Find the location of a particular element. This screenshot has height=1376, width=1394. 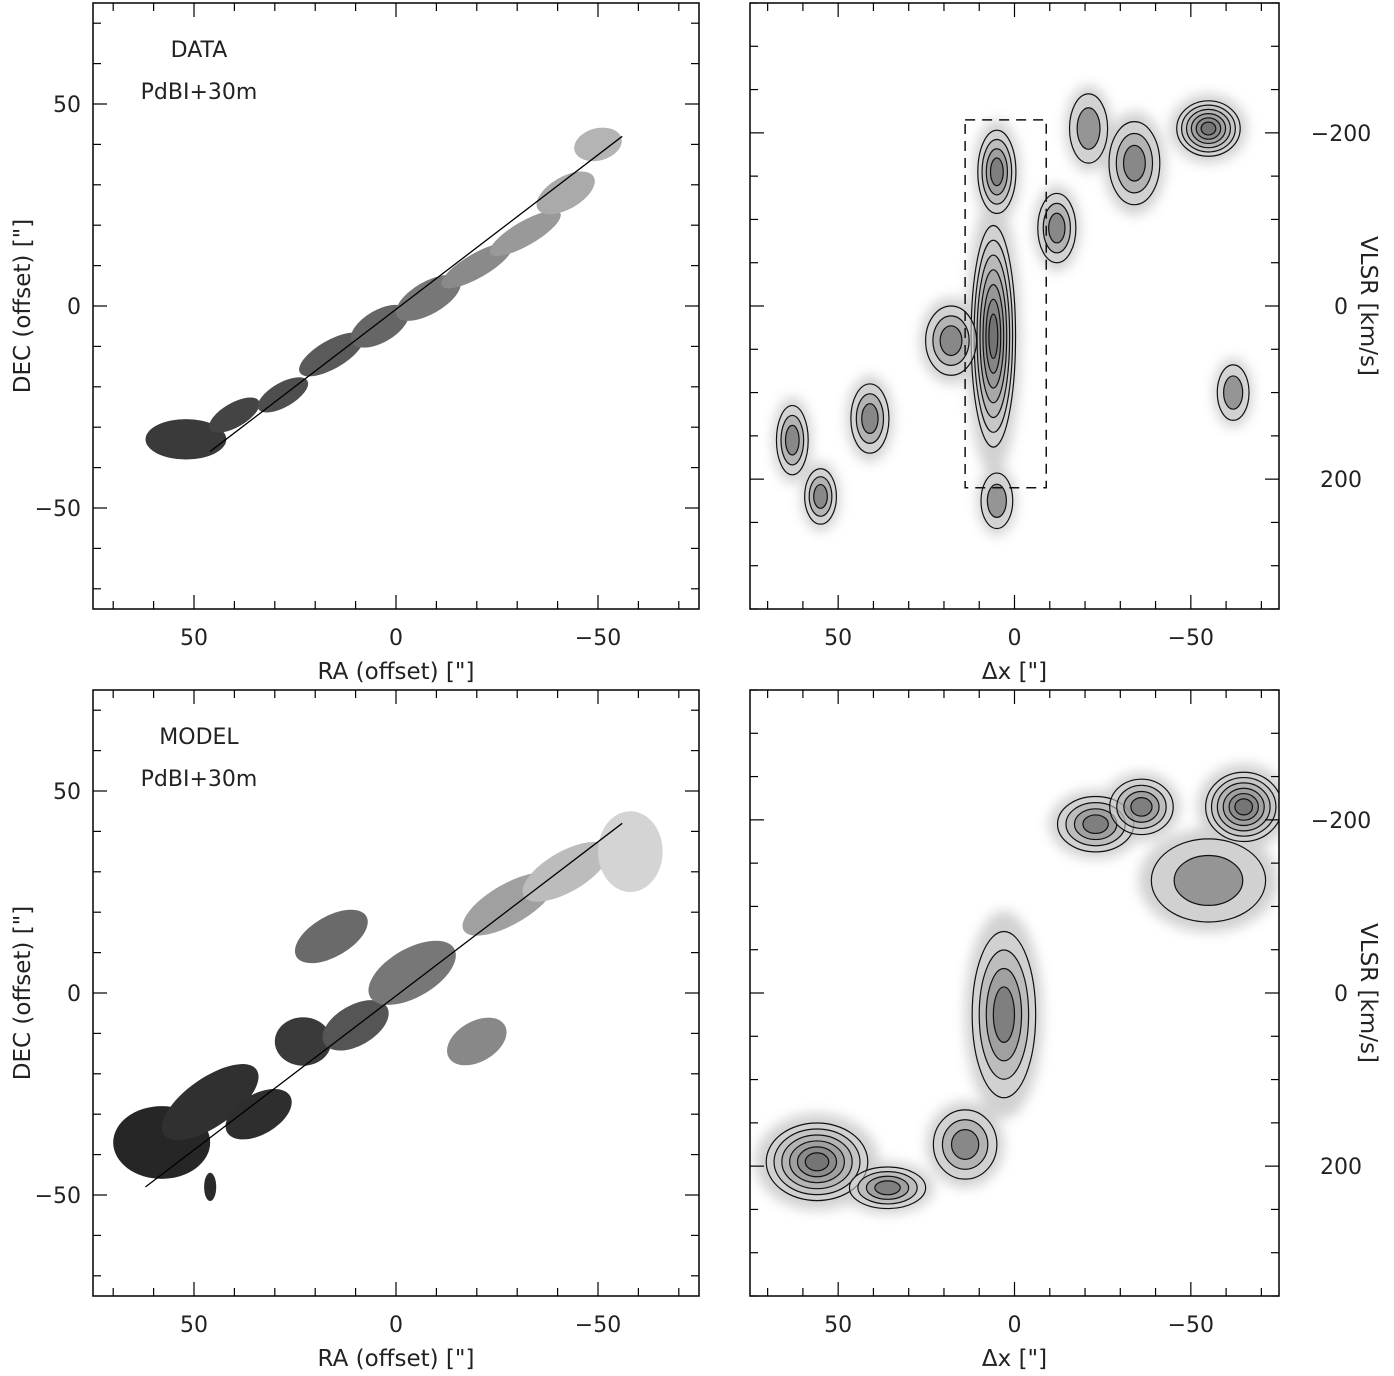

integration-box is located at coordinates (1005, 304).